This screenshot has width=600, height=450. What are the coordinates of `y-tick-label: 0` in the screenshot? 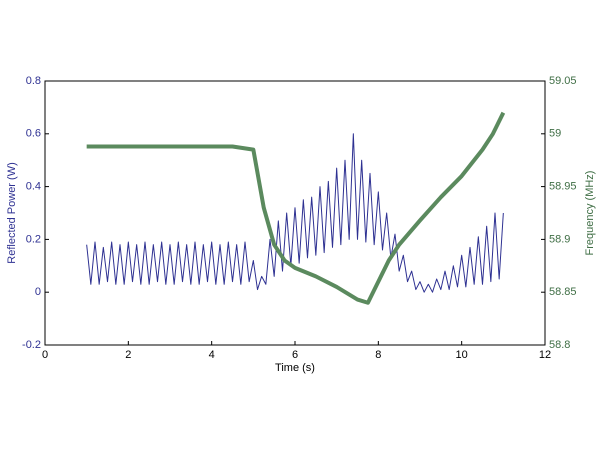 It's located at (38, 292).